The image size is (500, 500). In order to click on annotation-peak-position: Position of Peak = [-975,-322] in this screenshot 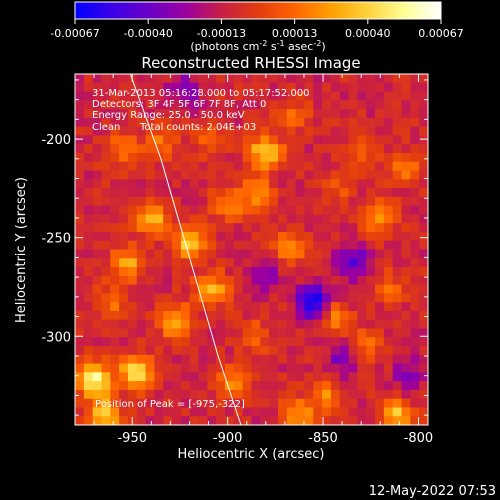, I will do `click(170, 404)`.